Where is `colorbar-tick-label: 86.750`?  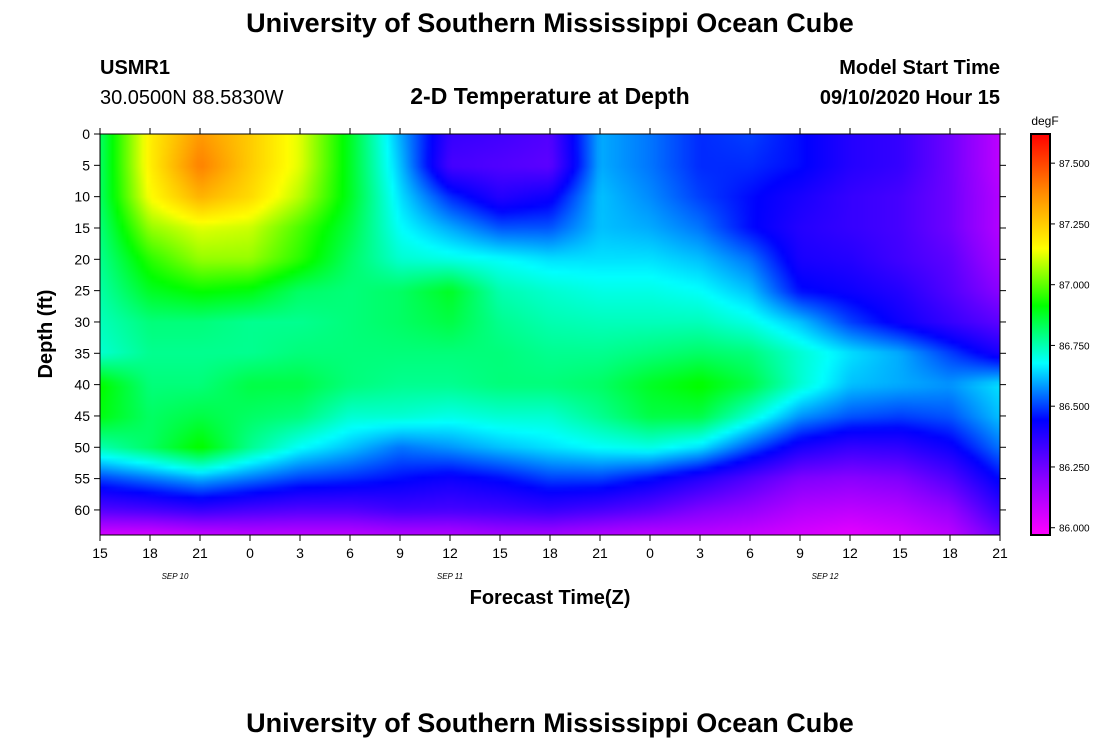
colorbar-tick-label: 86.750 is located at coordinates (1074, 346).